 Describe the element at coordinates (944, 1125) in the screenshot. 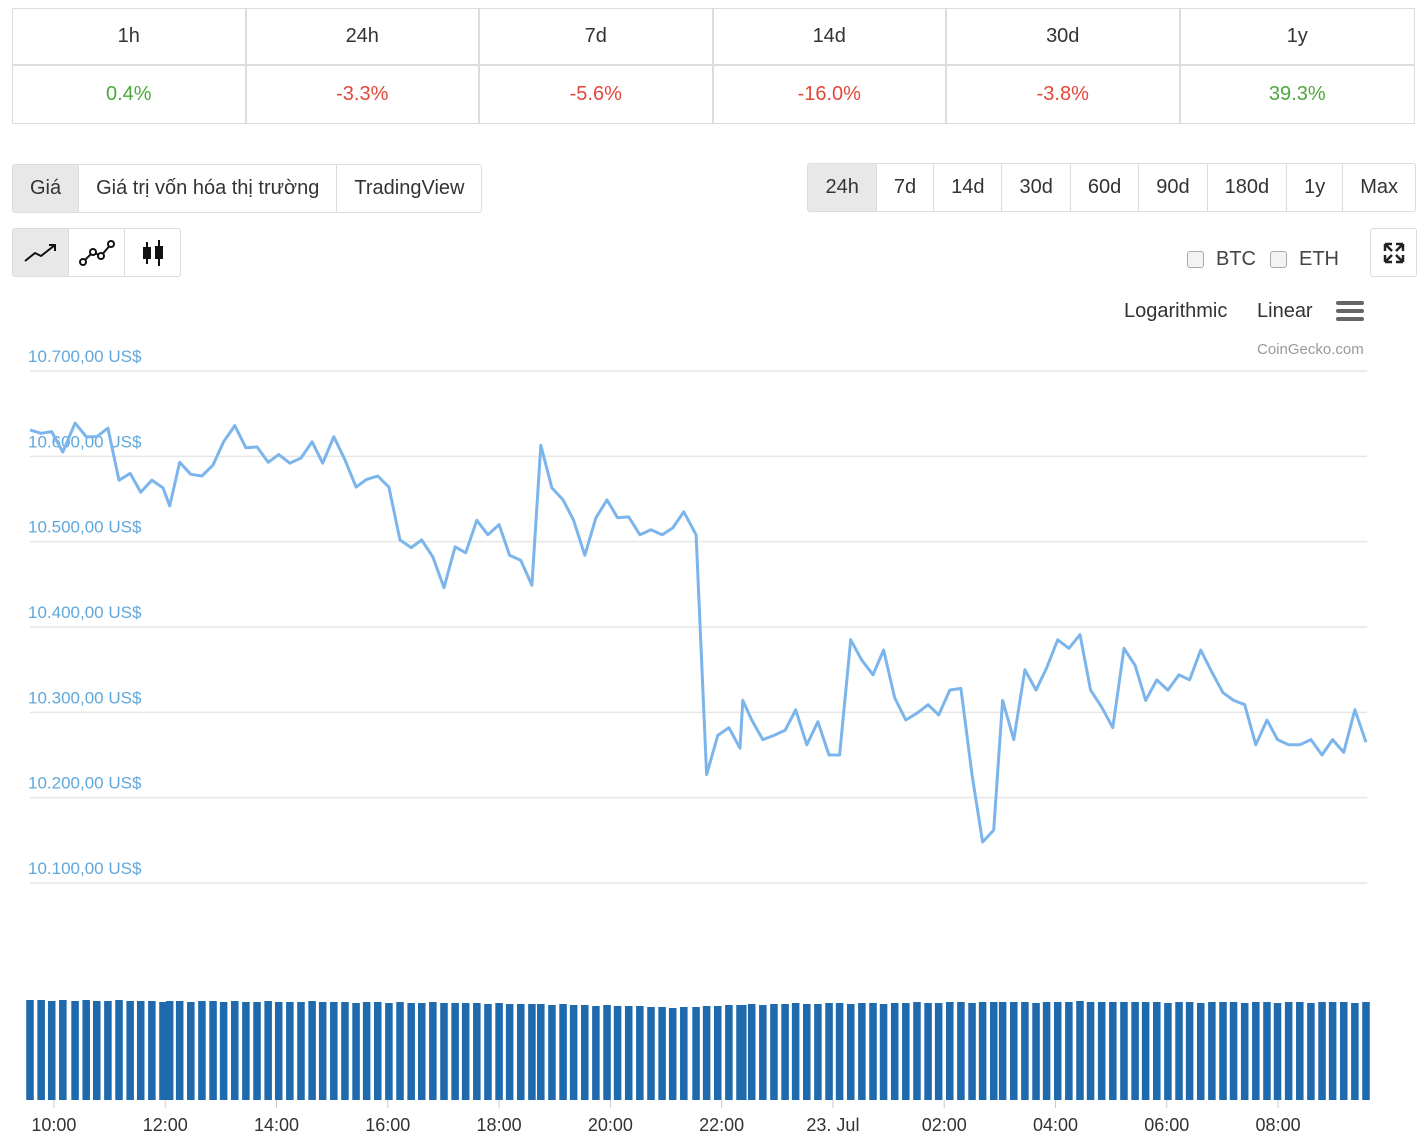

I see `x-tick-label: 02:00` at that location.